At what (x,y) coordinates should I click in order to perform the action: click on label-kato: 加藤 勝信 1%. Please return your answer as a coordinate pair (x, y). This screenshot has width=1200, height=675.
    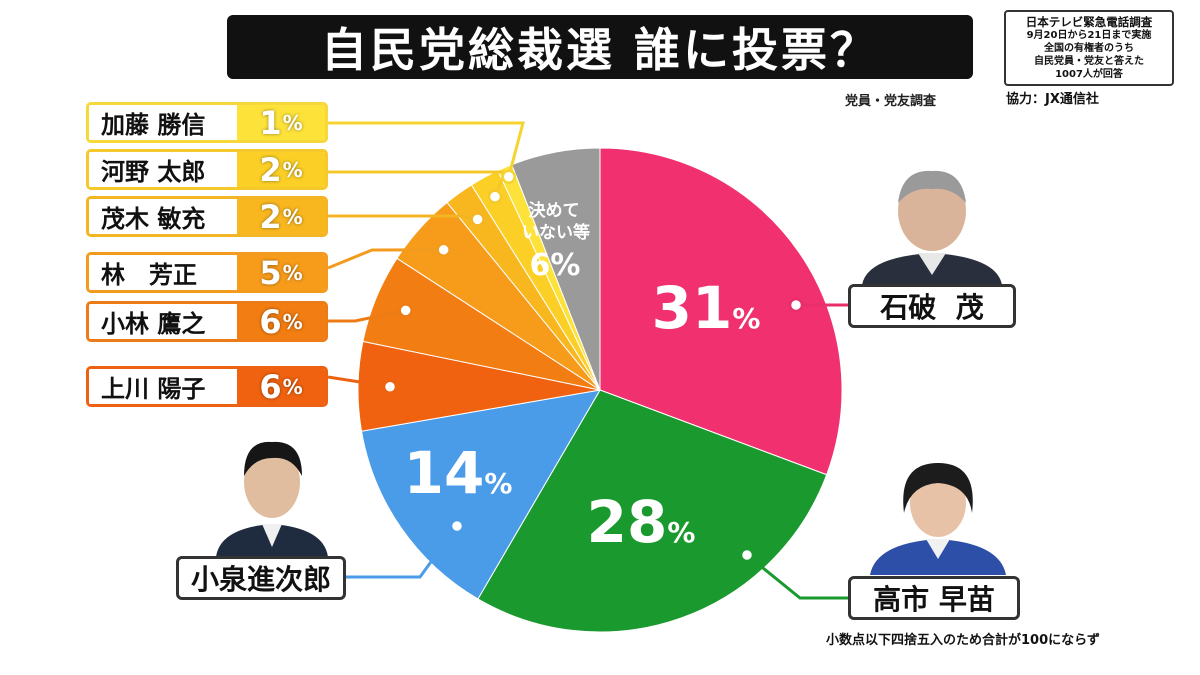
    Looking at the image, I should click on (207, 122).